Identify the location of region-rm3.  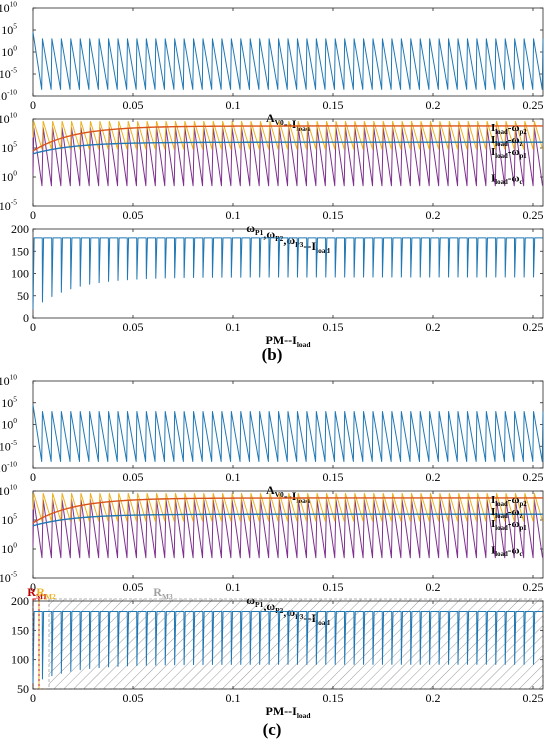
(296, 644).